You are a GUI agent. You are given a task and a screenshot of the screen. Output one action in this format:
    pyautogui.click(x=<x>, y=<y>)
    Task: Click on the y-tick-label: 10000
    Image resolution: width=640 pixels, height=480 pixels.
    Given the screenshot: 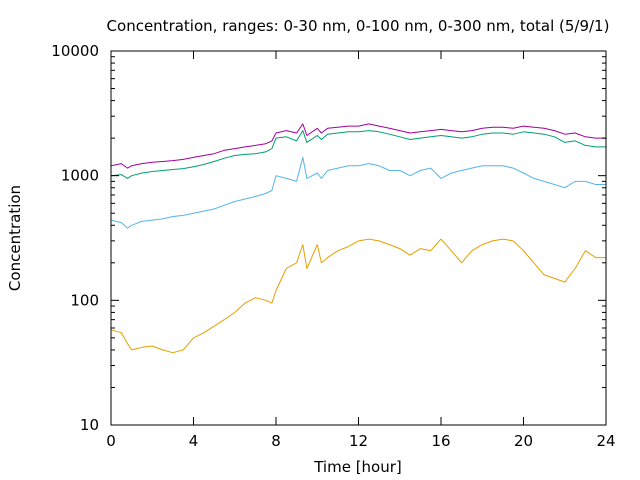 What is the action you would take?
    pyautogui.click(x=75, y=51)
    